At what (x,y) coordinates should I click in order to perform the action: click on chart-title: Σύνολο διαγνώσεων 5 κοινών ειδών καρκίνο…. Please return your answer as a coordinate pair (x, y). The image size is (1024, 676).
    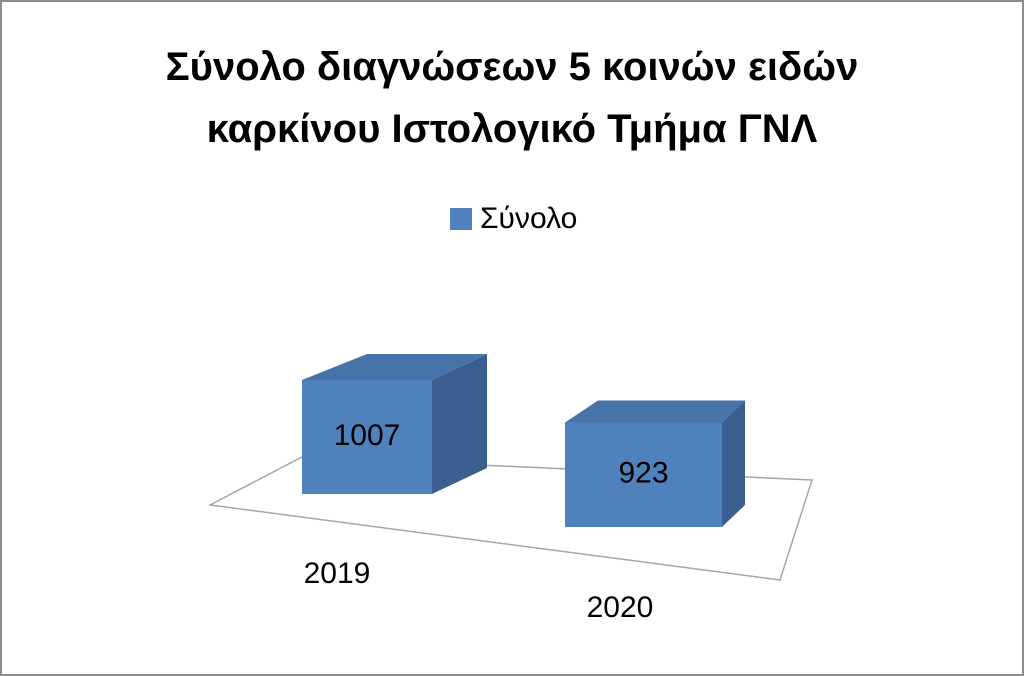
    Looking at the image, I should click on (512, 98).